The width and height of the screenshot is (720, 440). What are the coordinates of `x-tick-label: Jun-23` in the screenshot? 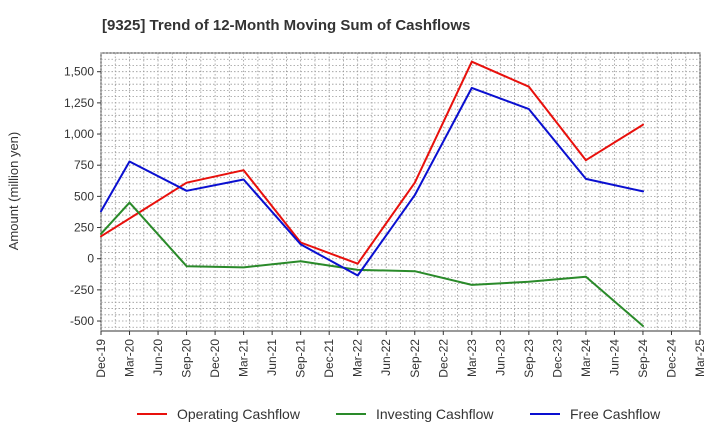 It's located at (500, 357).